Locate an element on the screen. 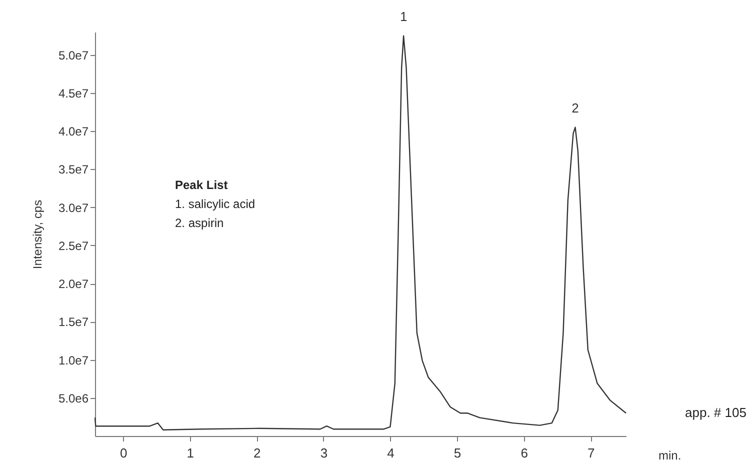 The image size is (752, 466). y-tick-label: 1.0e7 is located at coordinates (73, 360).